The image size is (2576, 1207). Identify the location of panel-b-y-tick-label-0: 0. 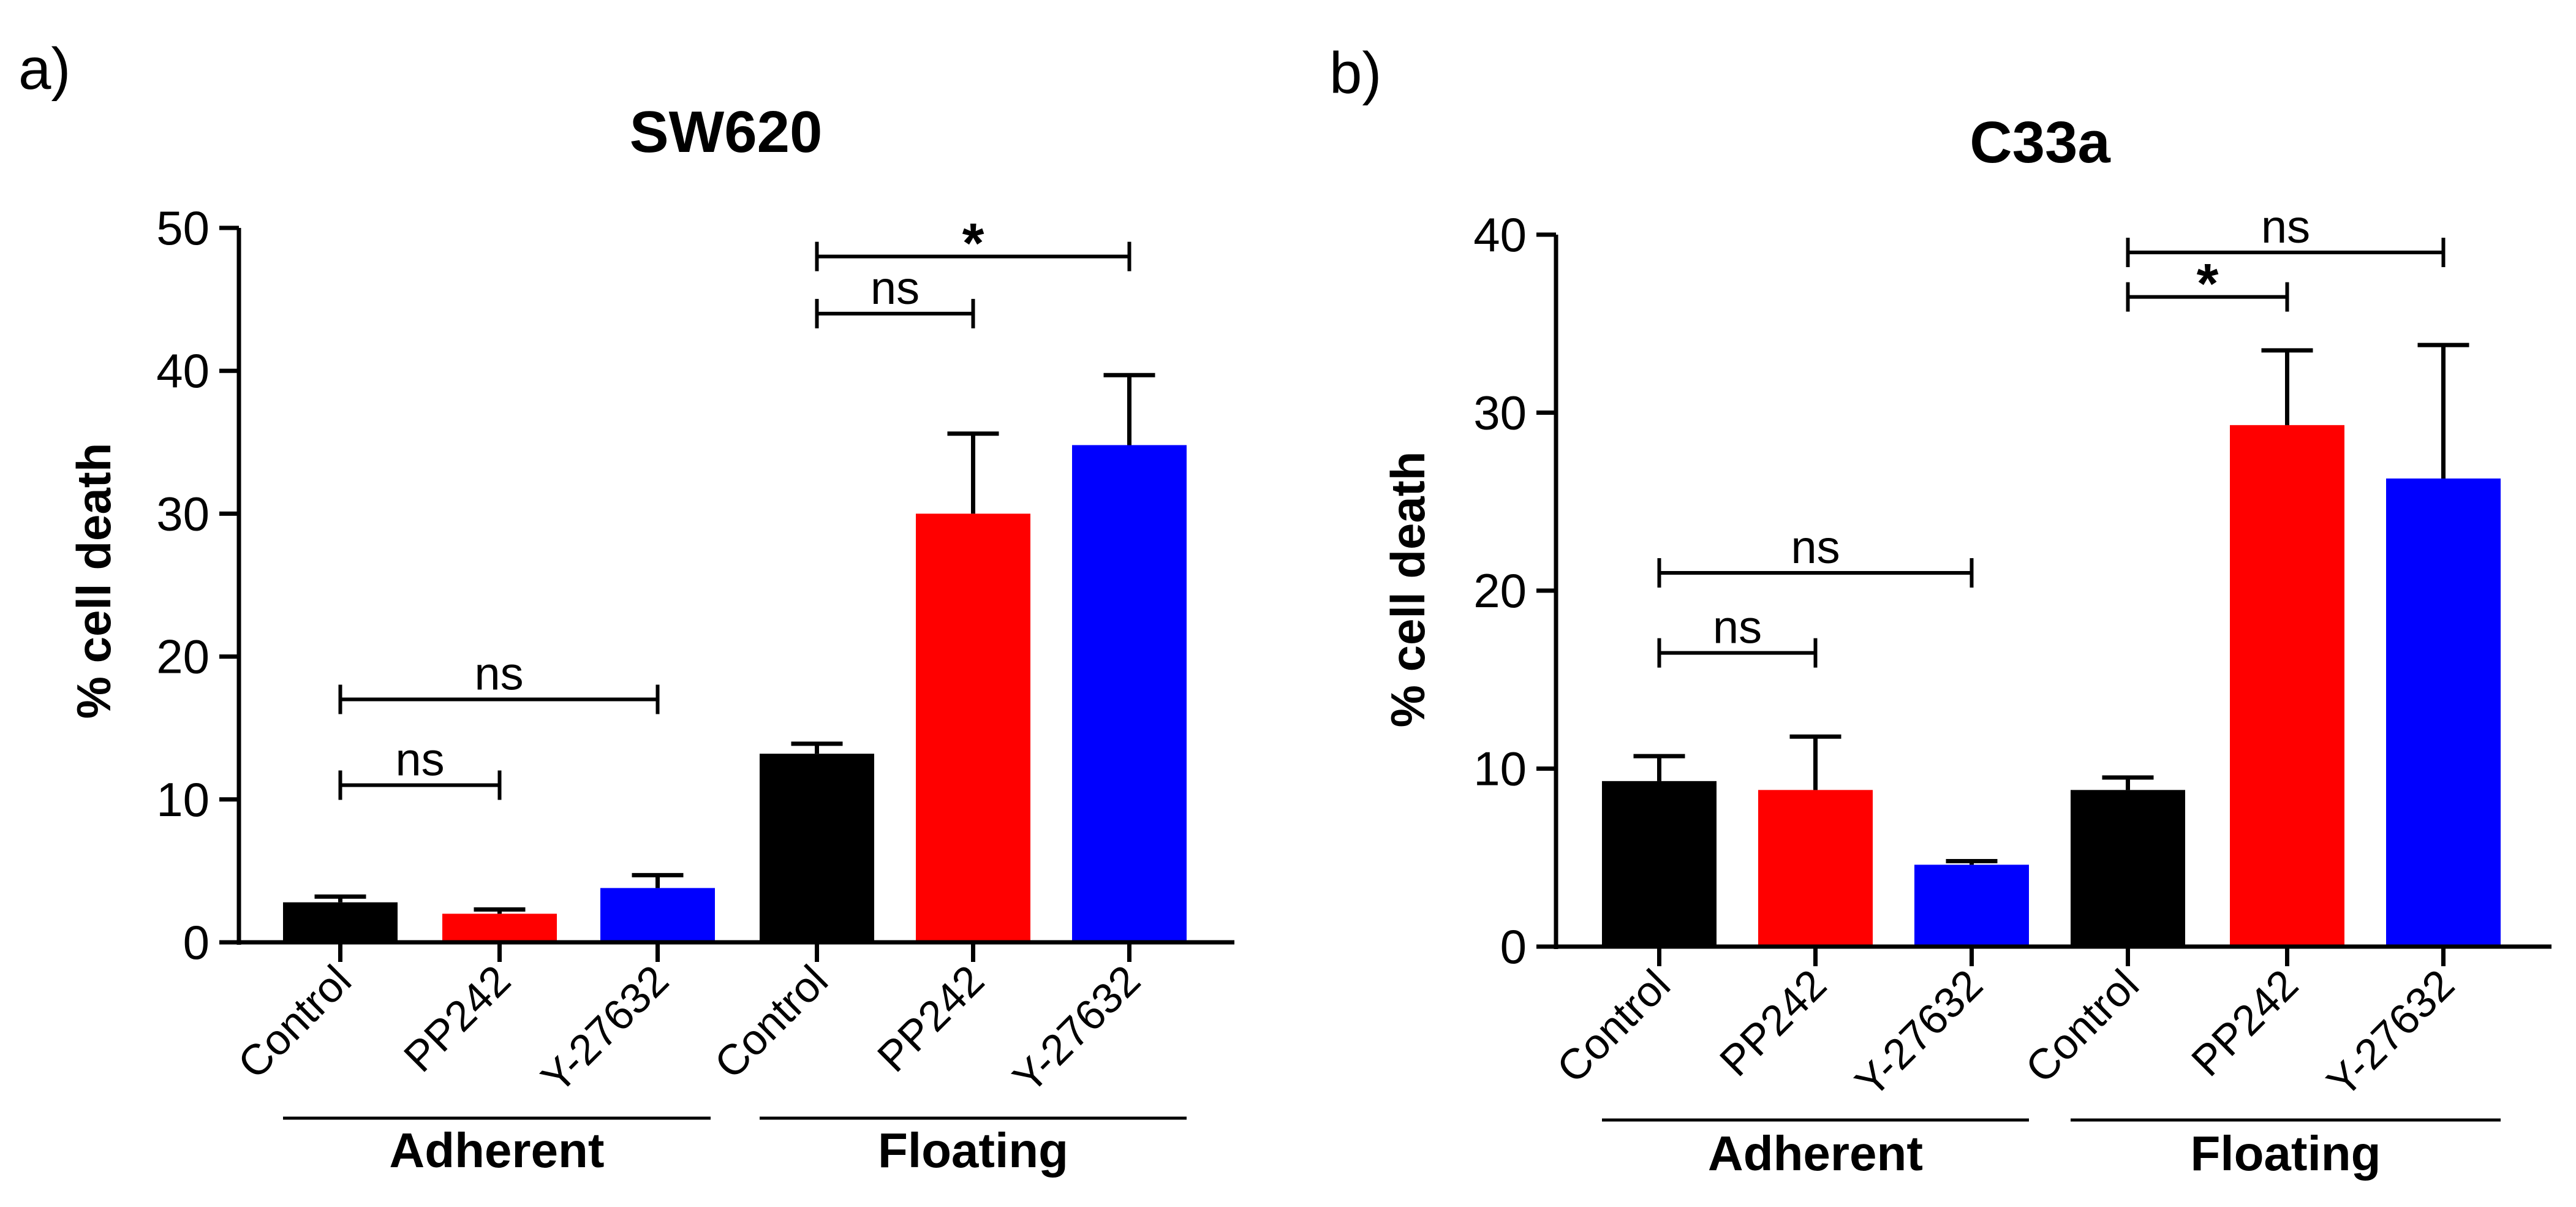
(1513, 947).